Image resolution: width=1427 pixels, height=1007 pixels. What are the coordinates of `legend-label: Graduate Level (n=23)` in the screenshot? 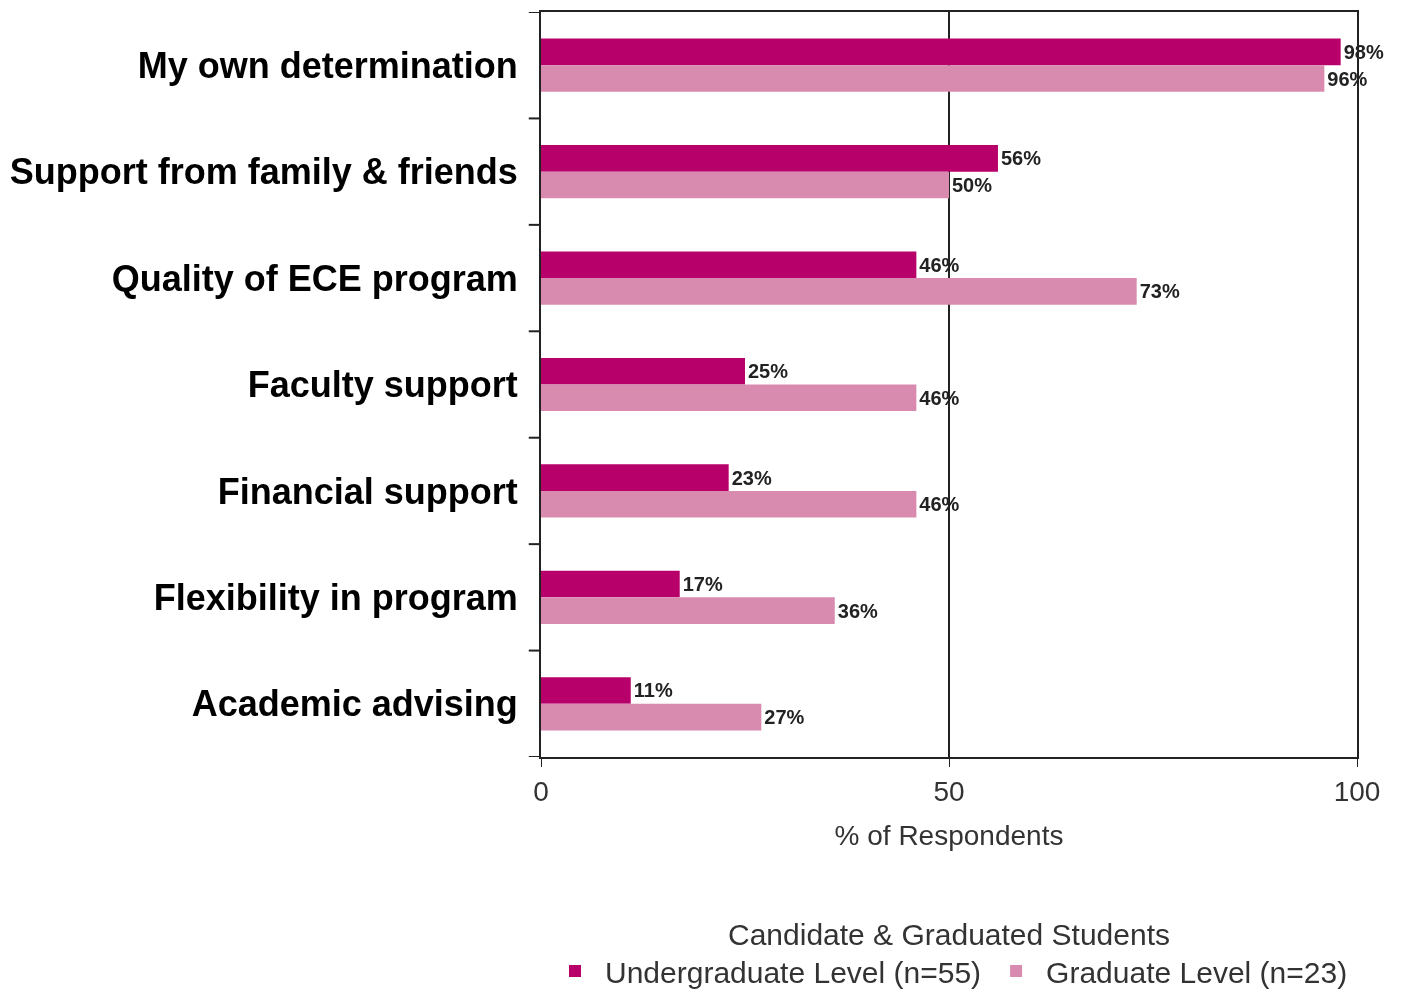 It's located at (1197, 972).